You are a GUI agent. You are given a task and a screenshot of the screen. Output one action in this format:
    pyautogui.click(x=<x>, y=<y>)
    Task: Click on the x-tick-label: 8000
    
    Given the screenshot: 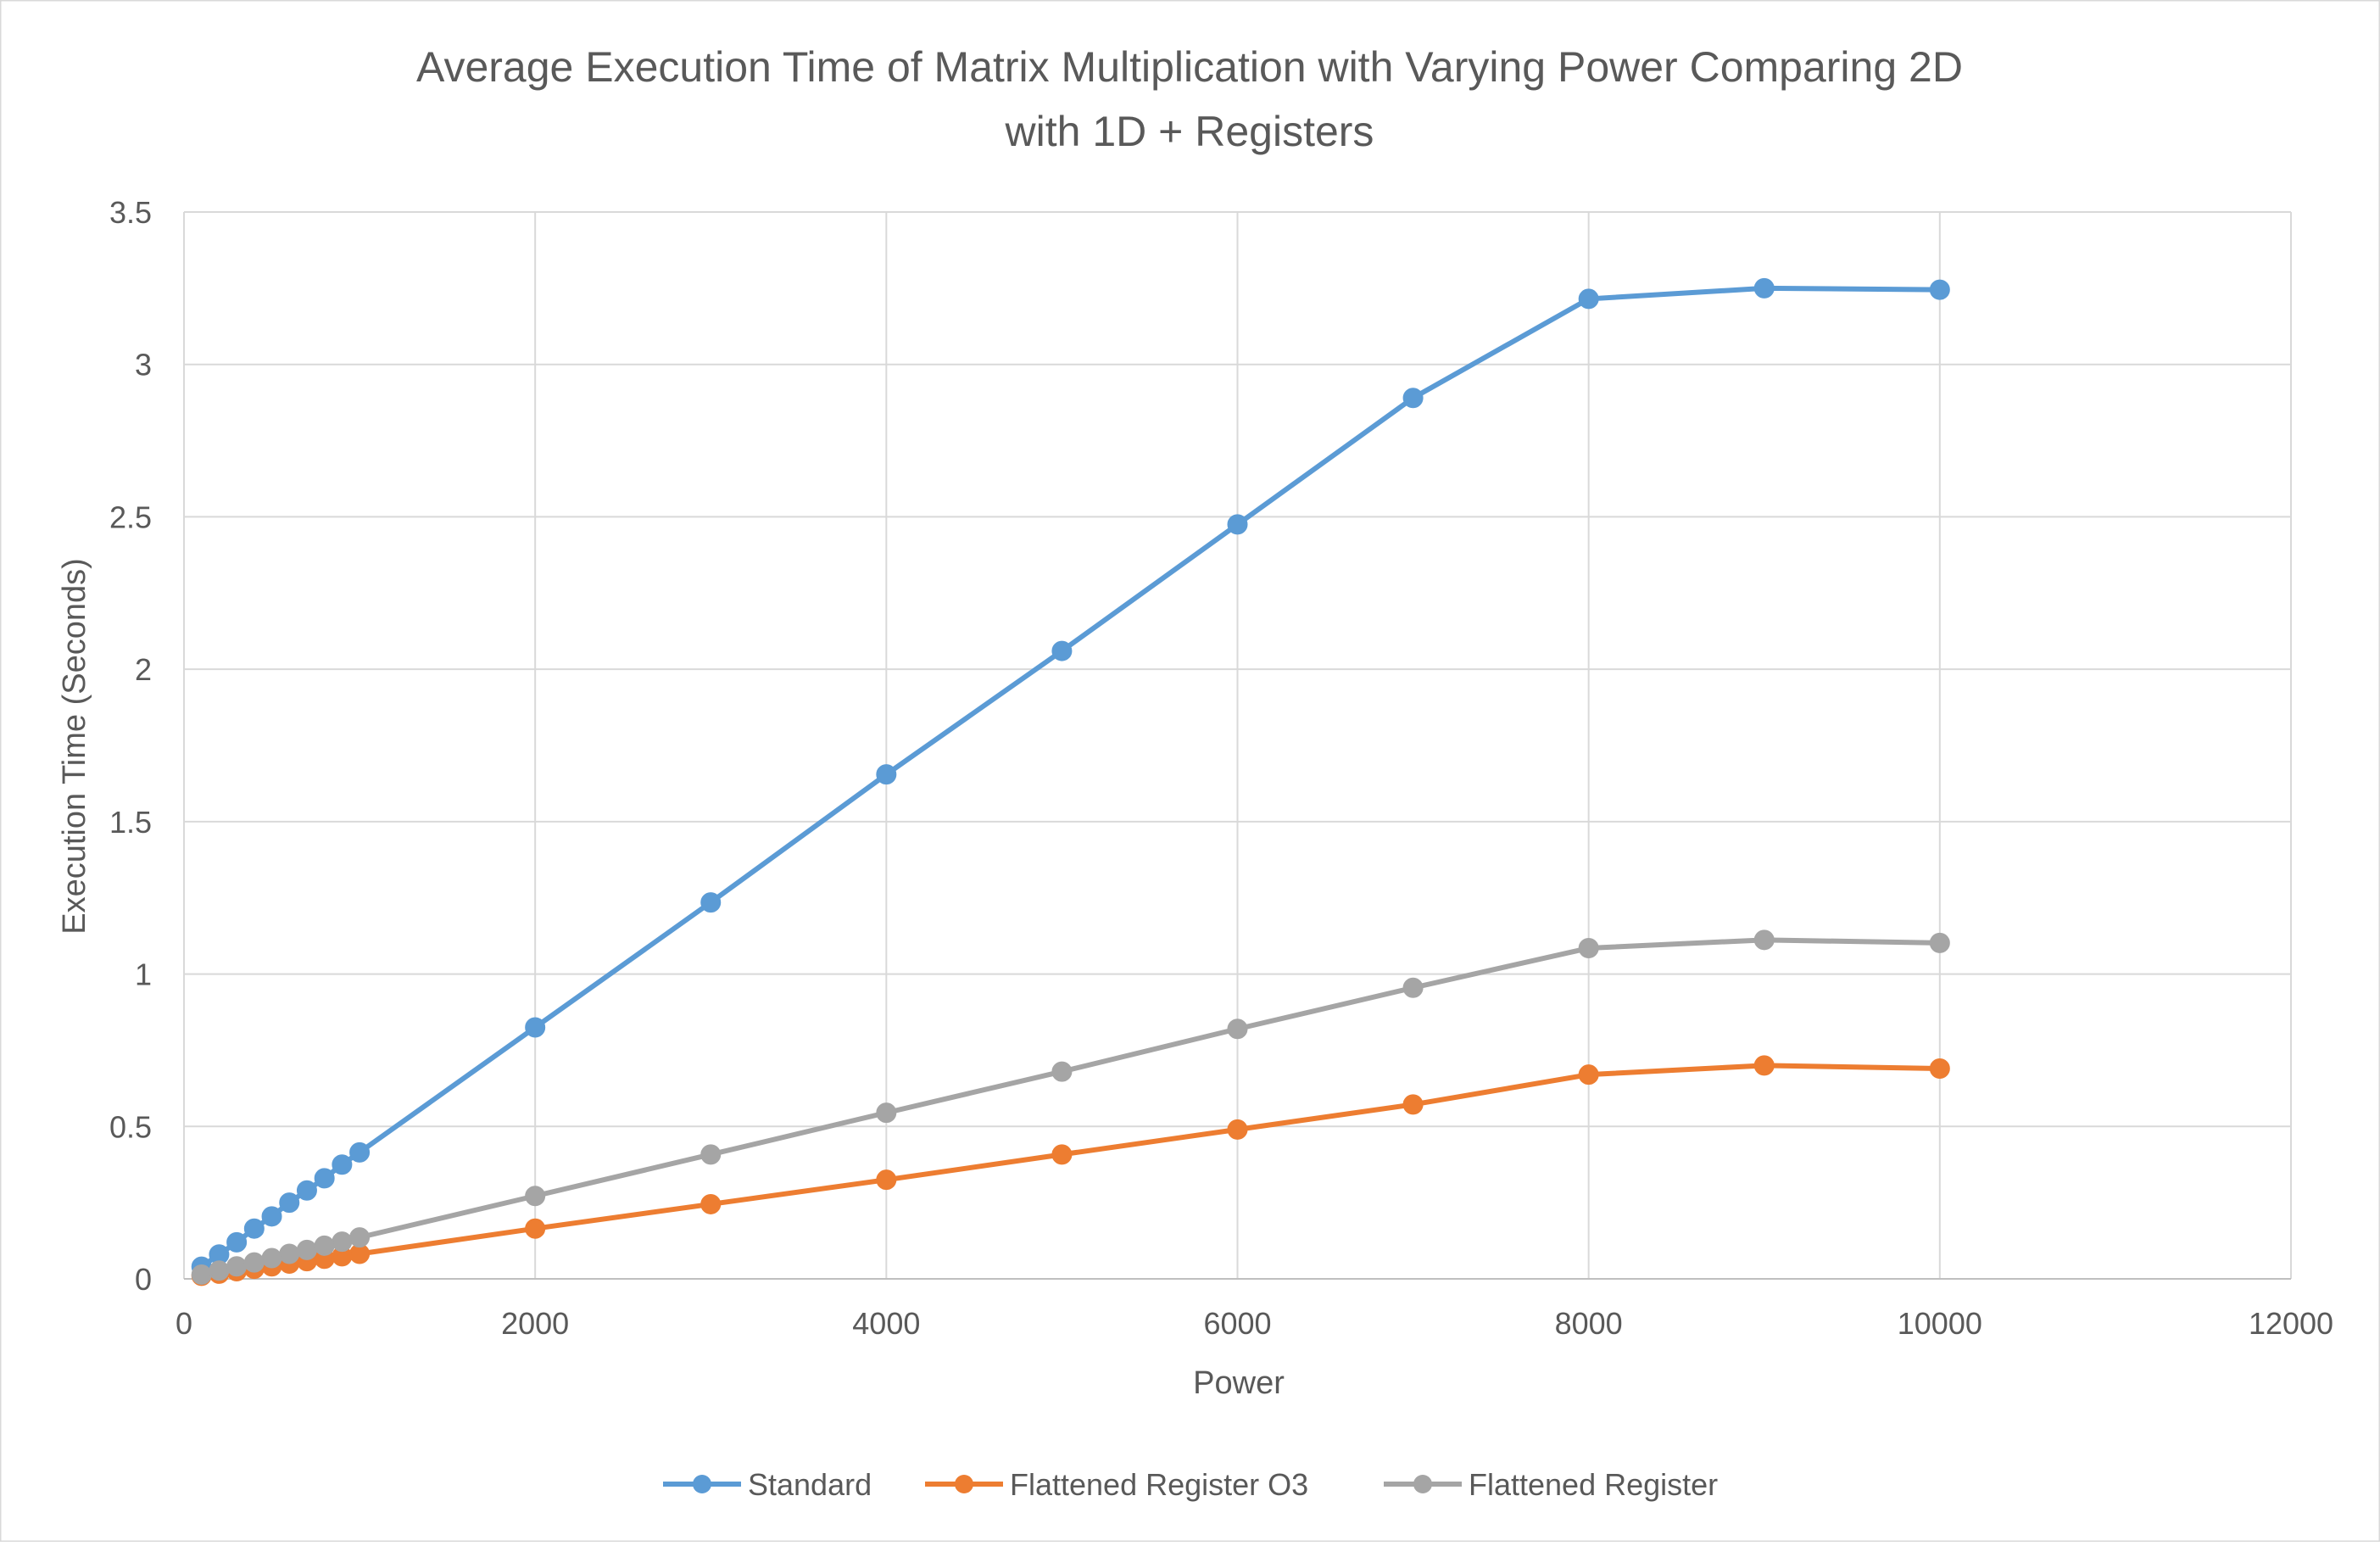 What is the action you would take?
    pyautogui.click(x=1589, y=1323)
    